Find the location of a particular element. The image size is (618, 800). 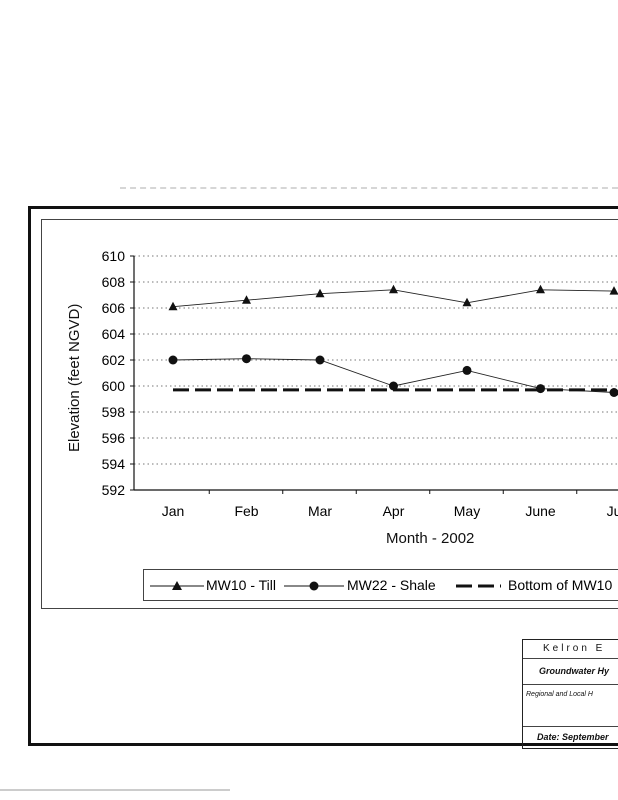

y-tick-label: 606 is located at coordinates (114, 308).